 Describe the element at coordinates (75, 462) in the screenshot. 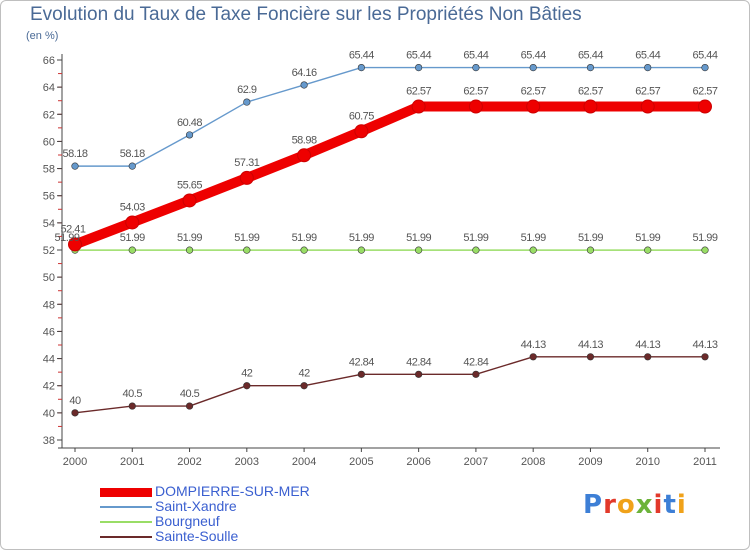

I see `x-tick-label: 2000` at that location.